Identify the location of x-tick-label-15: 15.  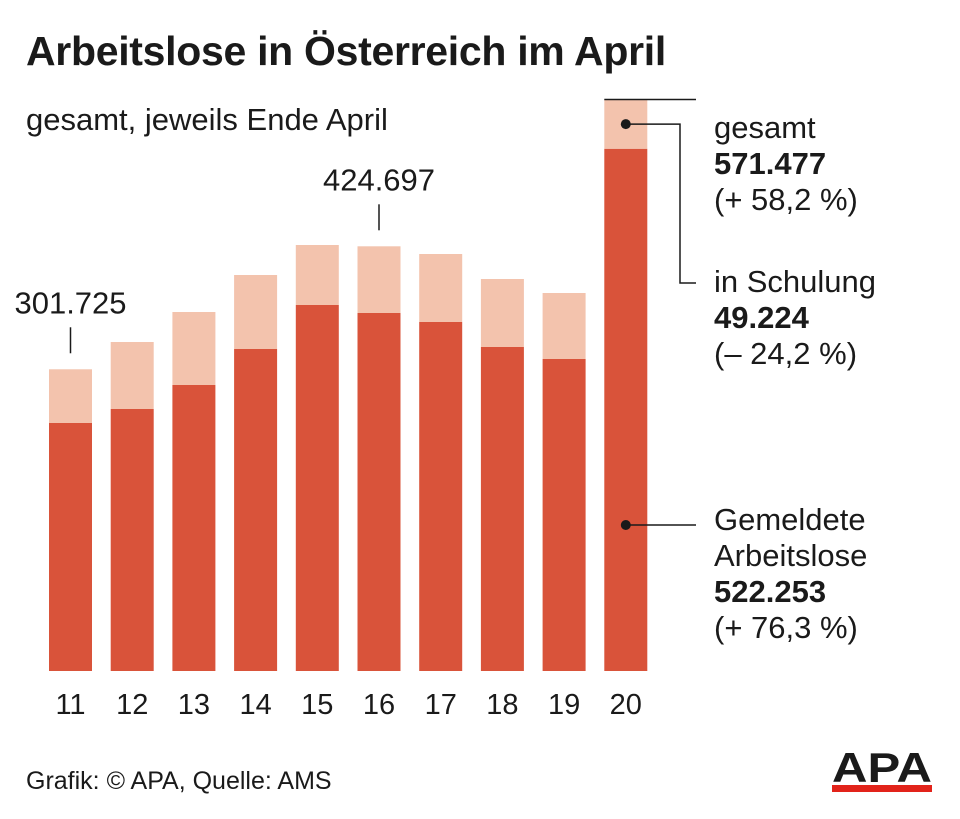
(317, 705).